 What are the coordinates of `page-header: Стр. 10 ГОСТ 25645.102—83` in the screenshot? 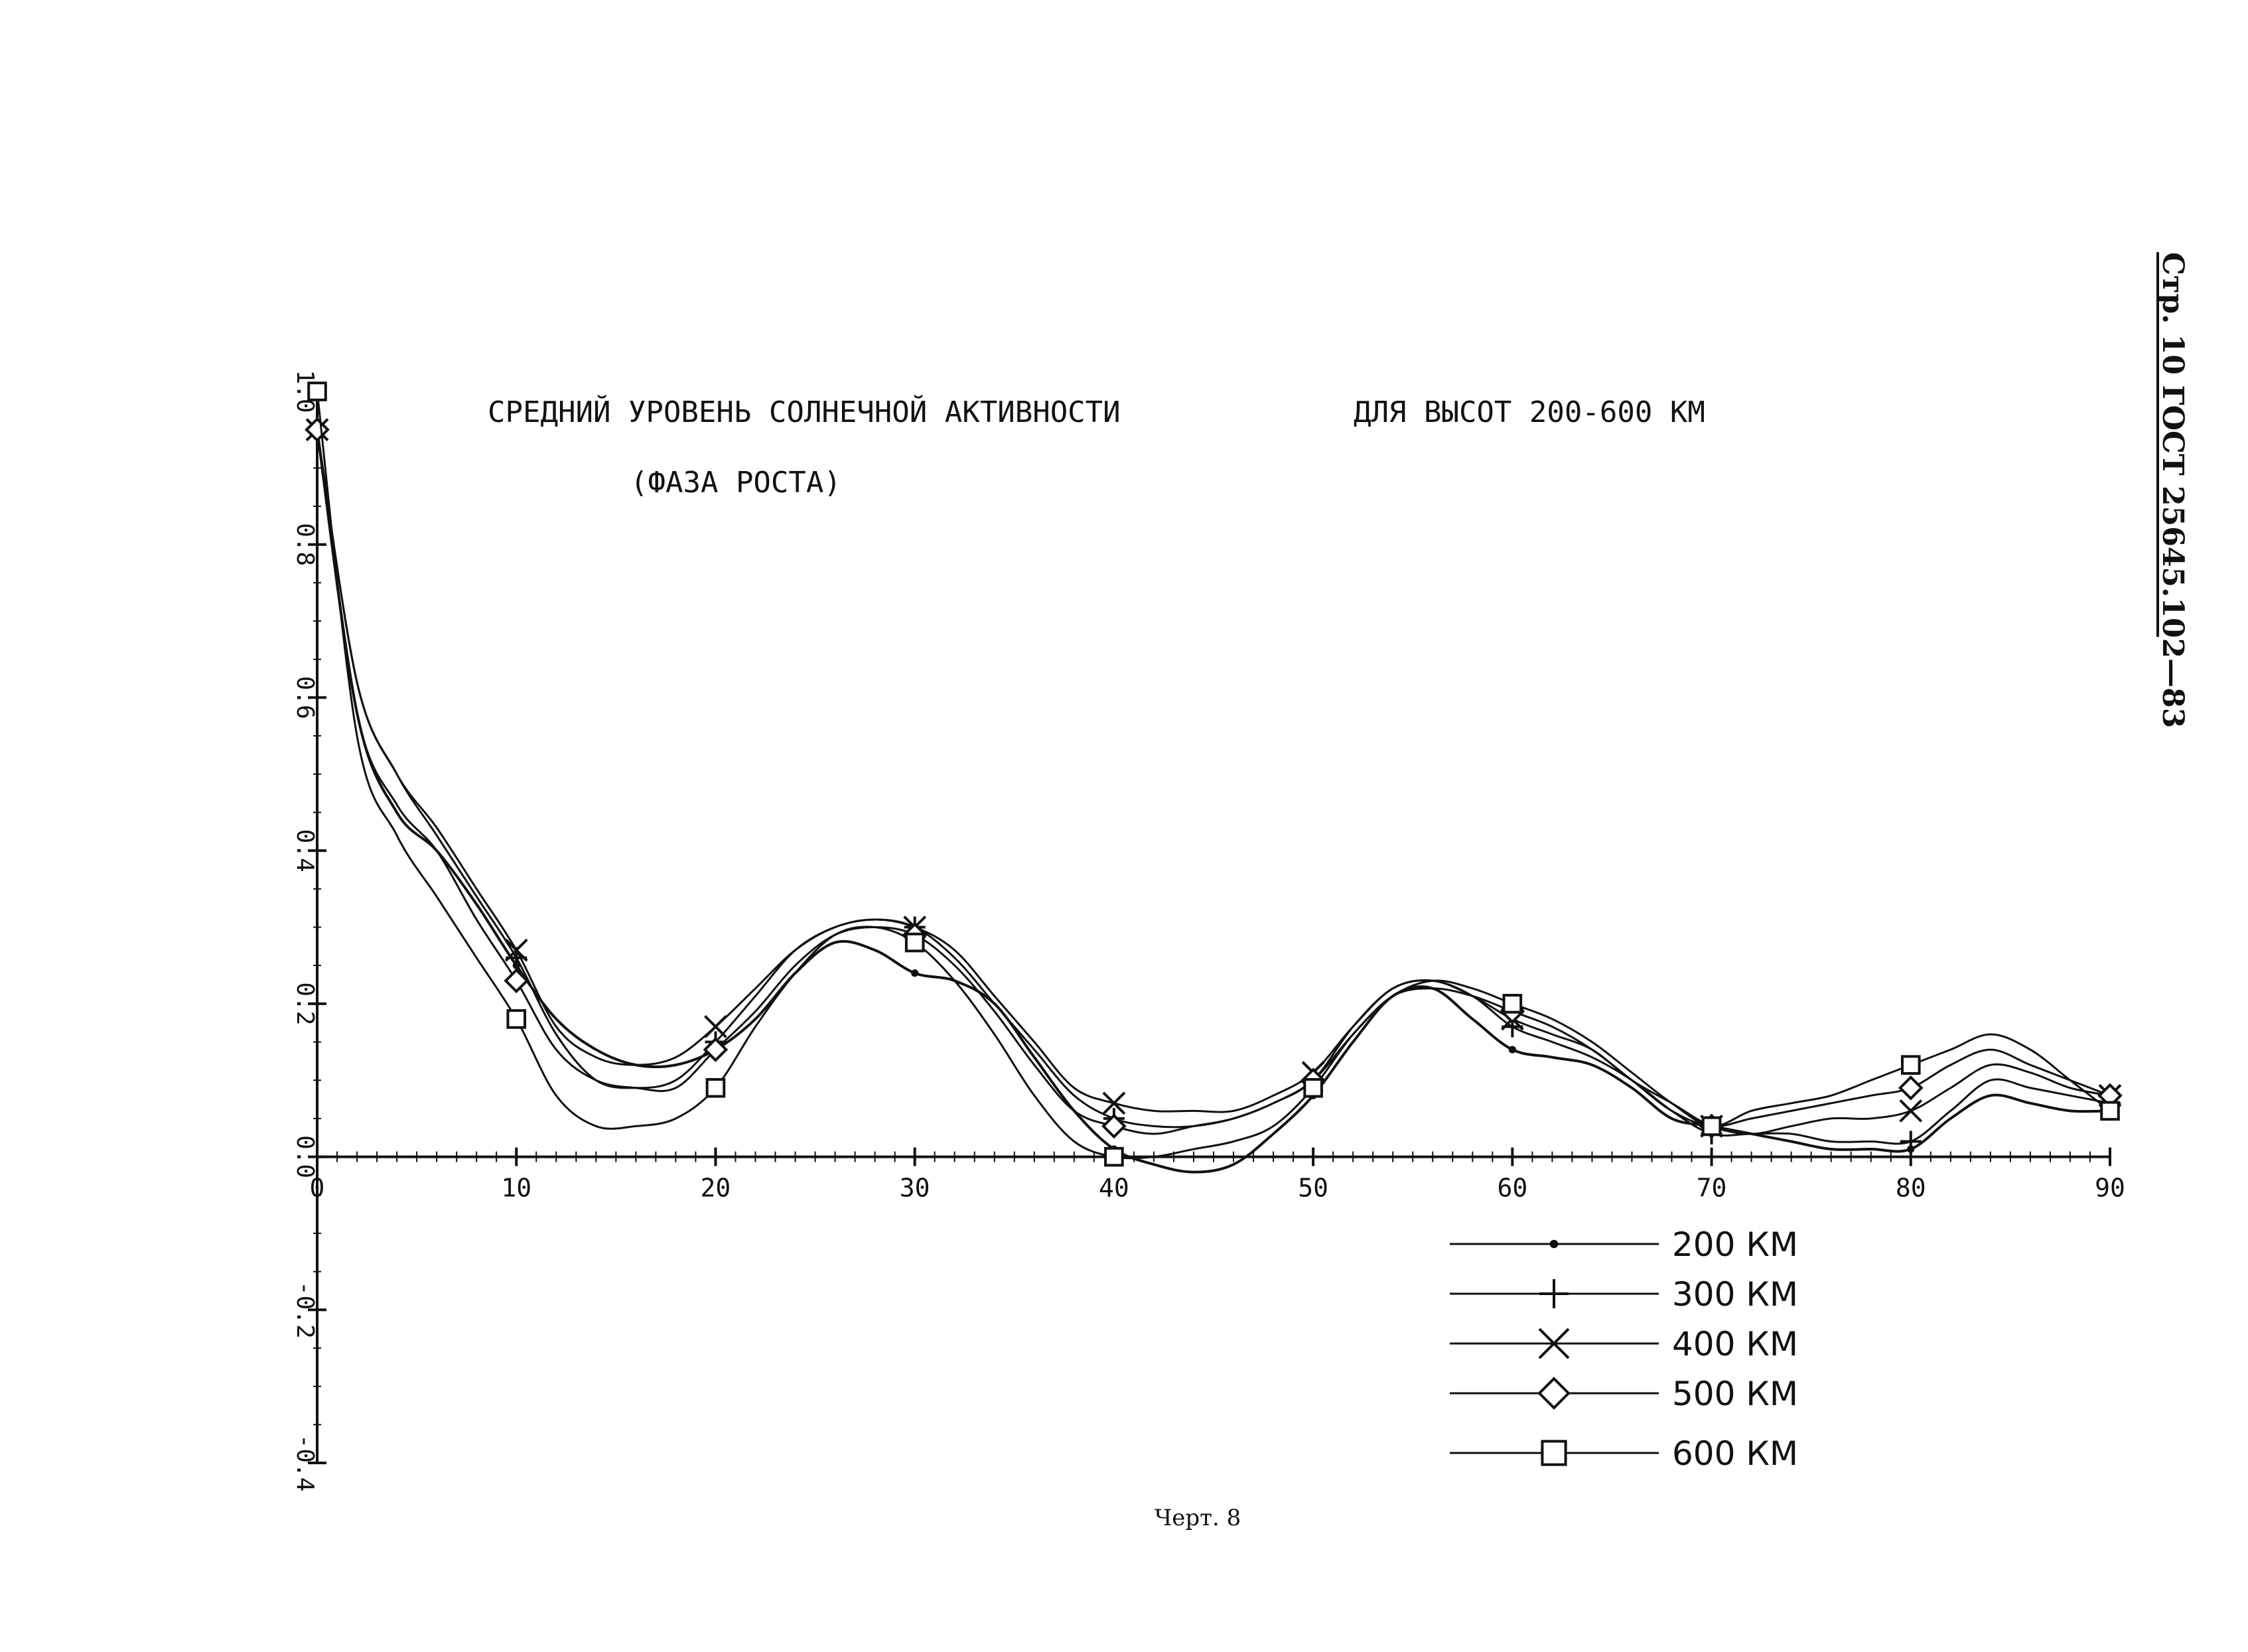 It's located at (2169, 490).